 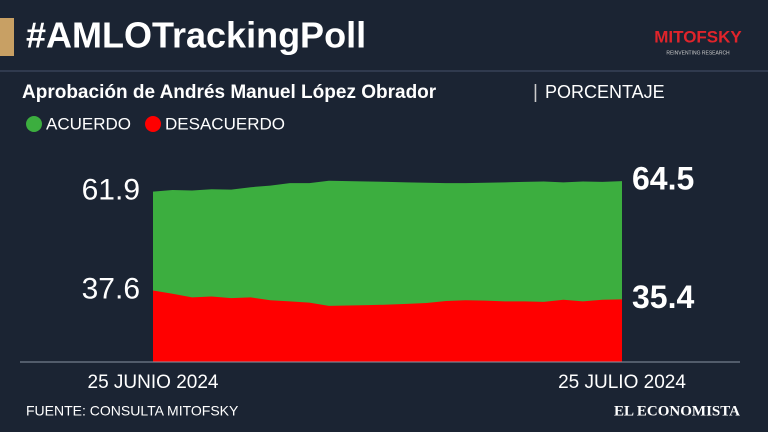 I want to click on title-accent, so click(x=7, y=37).